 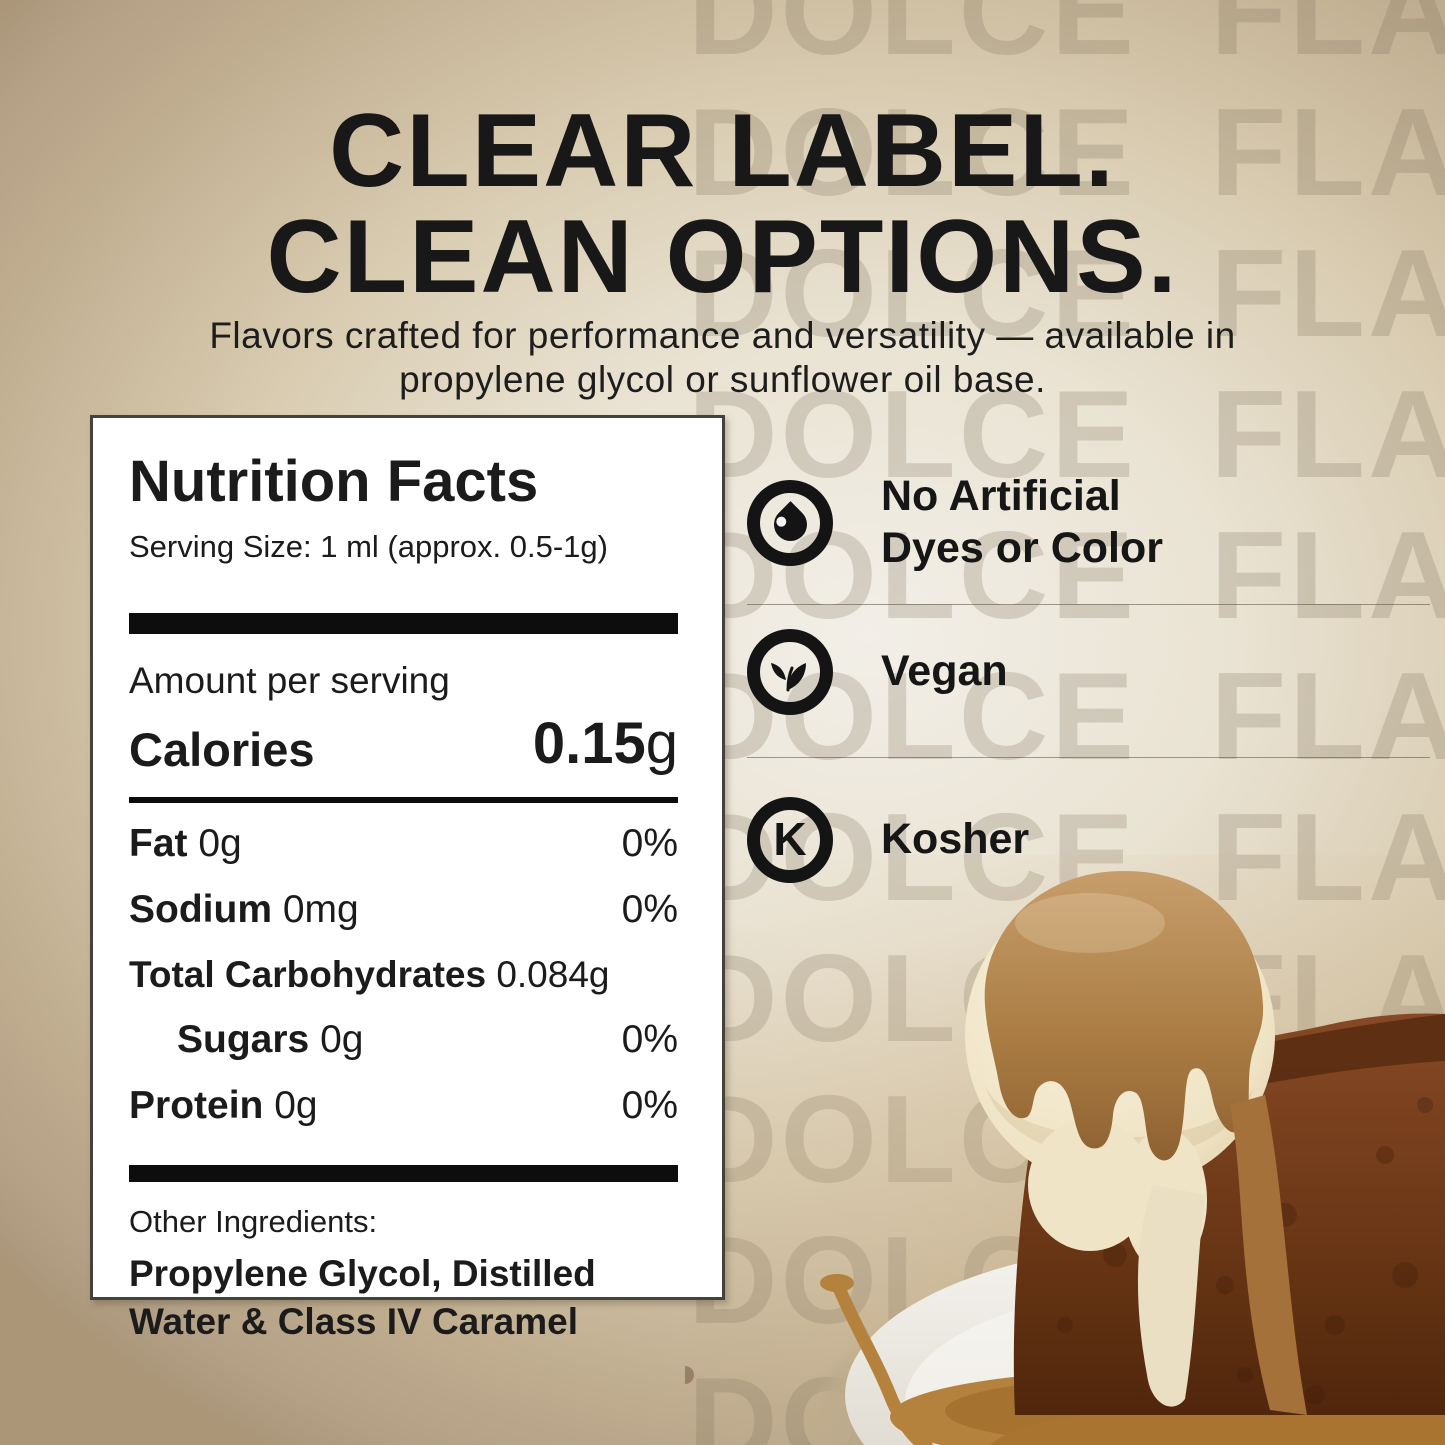 I want to click on nutrient-row-sugars: Sugars 0g 0%, so click(x=427, y=1039).